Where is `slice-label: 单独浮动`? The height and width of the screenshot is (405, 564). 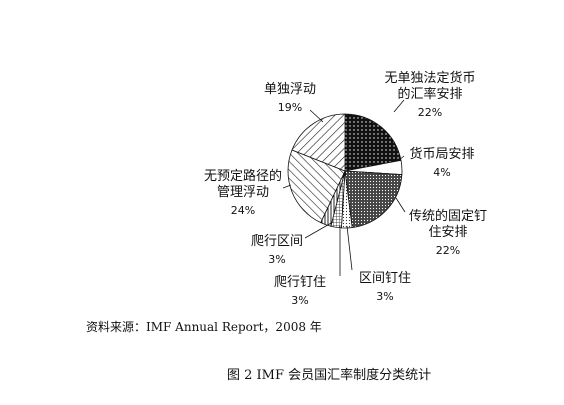 slice-label: 单独浮动 is located at coordinates (290, 89).